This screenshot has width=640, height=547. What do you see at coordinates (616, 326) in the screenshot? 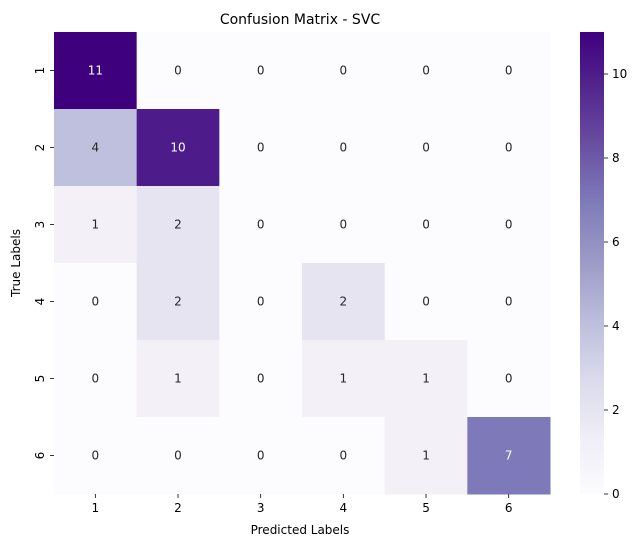
I see `colorbar-tick-label: 4` at bounding box center [616, 326].